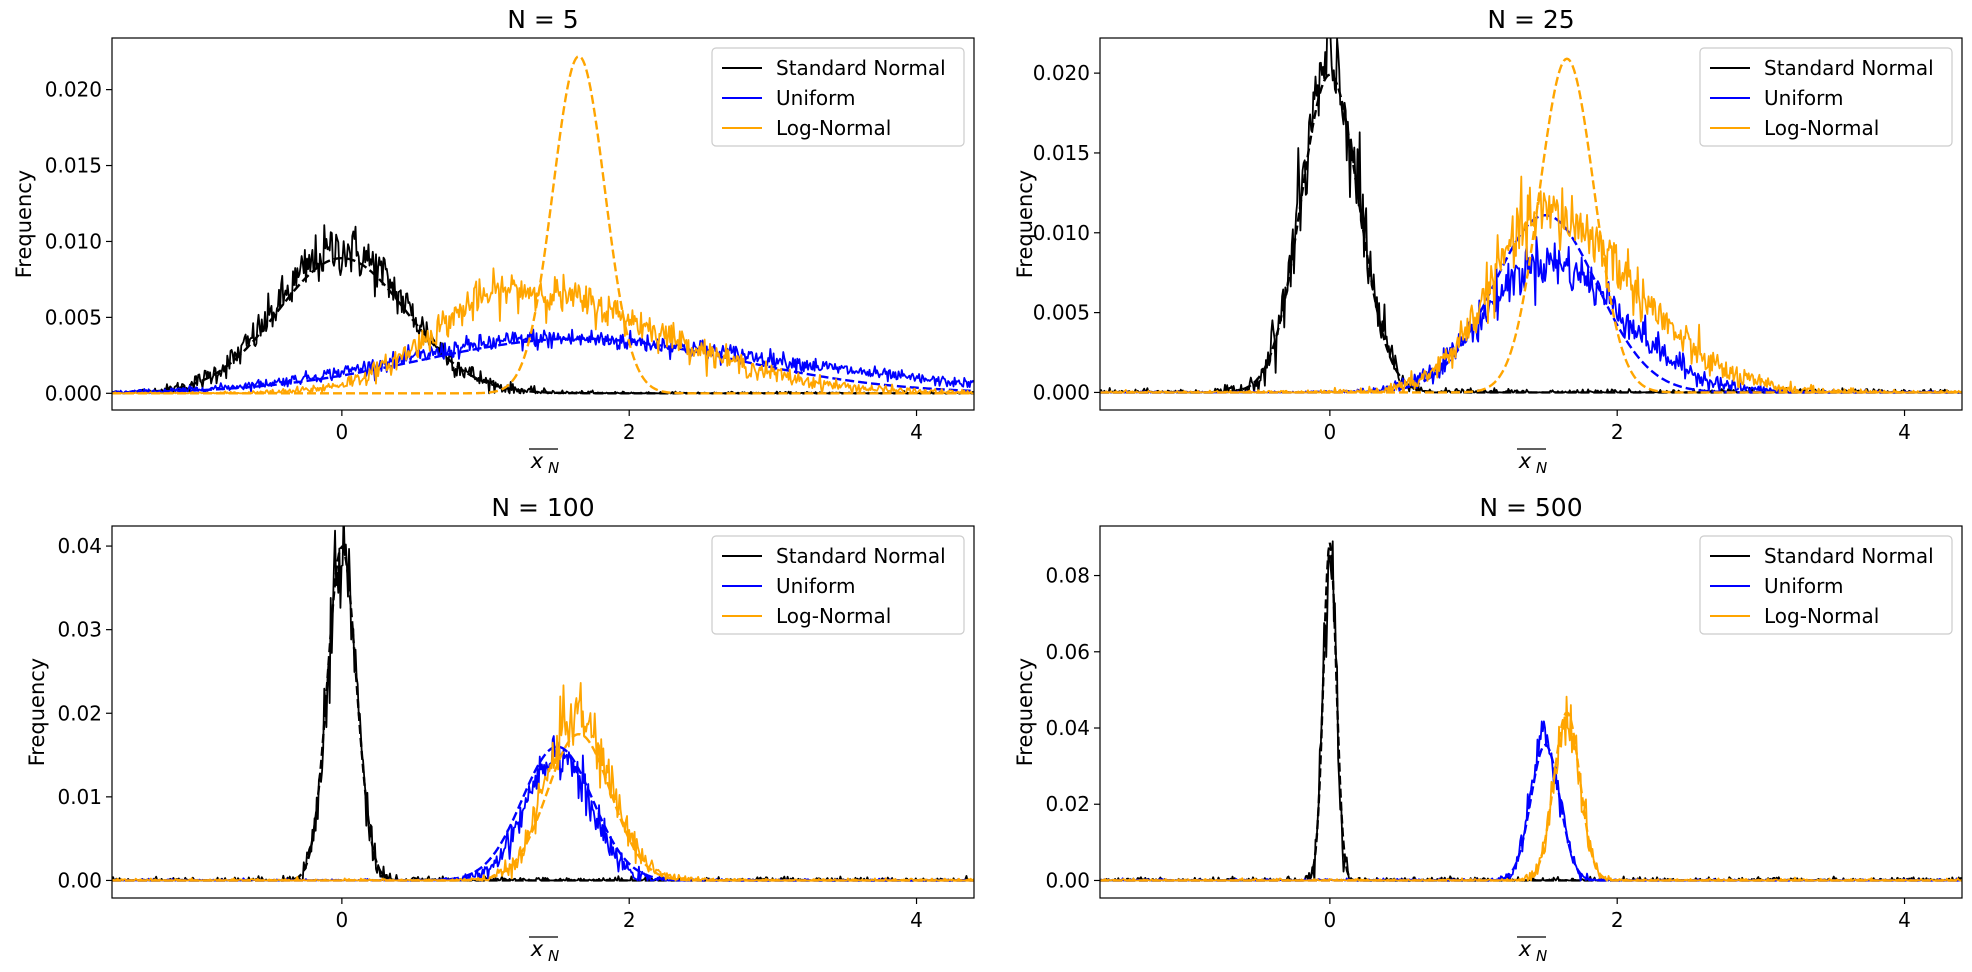 This screenshot has width=1972, height=972. I want to click on y-tick-label: 0.08, so click(1067, 576).